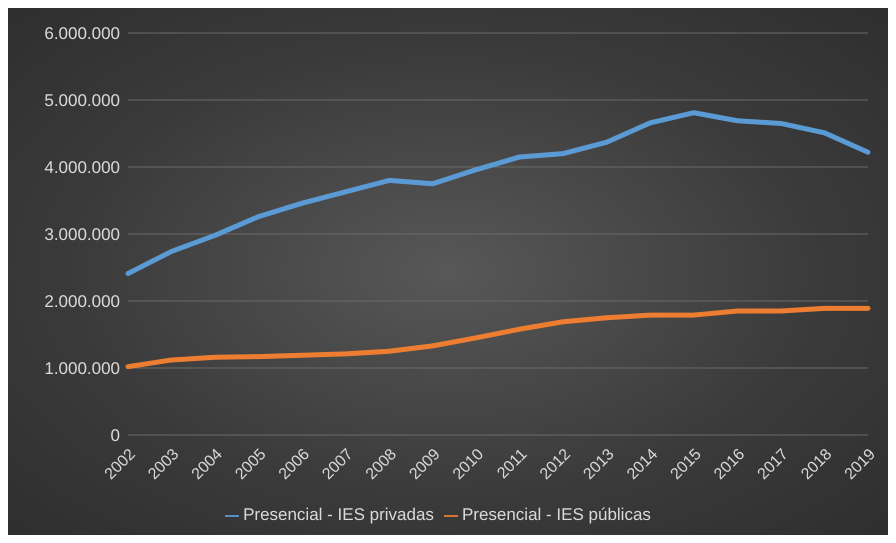 The image size is (896, 543). I want to click on y-tick-label: 4.000.000, so click(82, 168).